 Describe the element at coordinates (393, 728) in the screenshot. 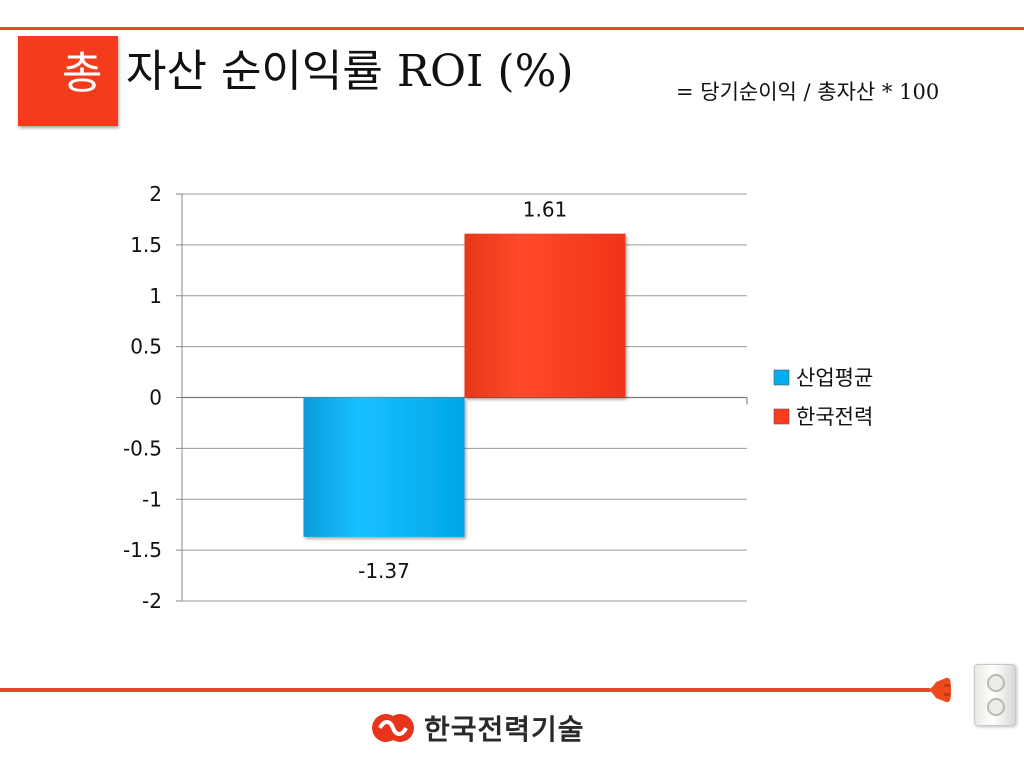

I see `company-logo-mark-icon` at that location.